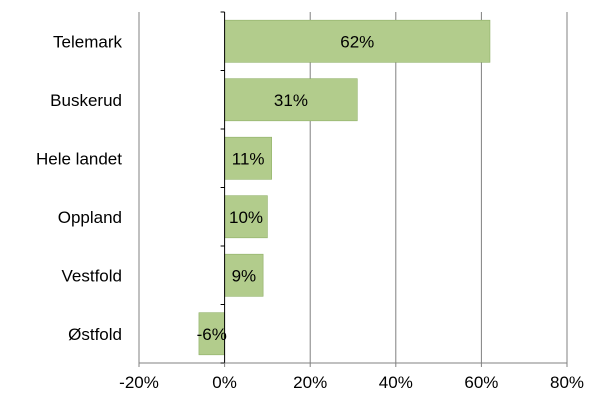  What do you see at coordinates (310, 382) in the screenshot?
I see `x-tick-label: 20%` at bounding box center [310, 382].